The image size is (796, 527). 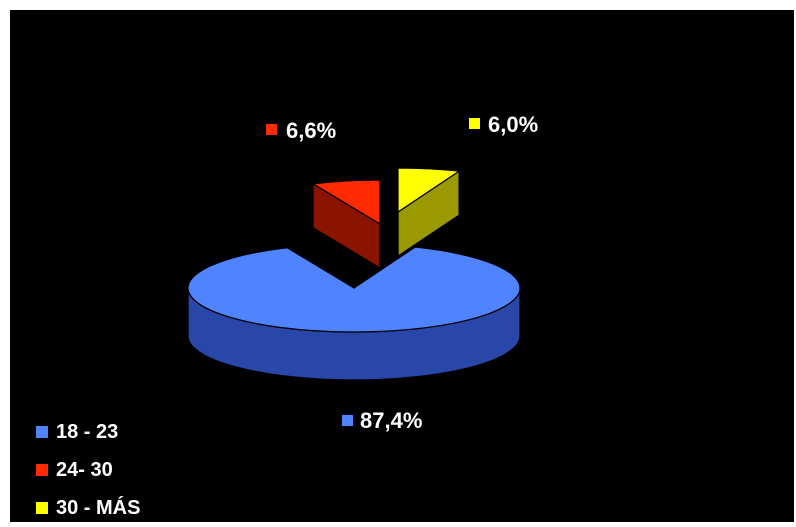 I want to click on legend-item-18-23: 18 - 23, so click(x=88, y=432).